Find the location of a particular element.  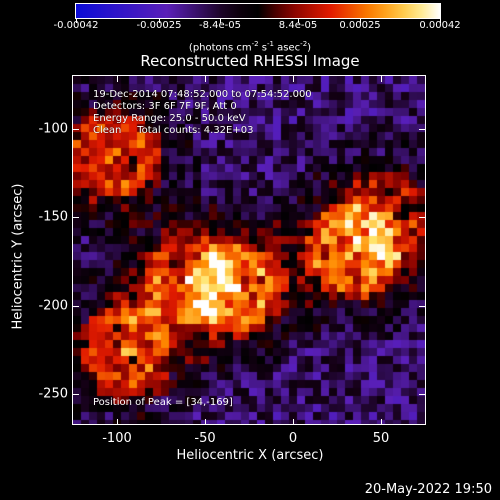

colorbar-tick-label: 0.00042 is located at coordinates (440, 25).